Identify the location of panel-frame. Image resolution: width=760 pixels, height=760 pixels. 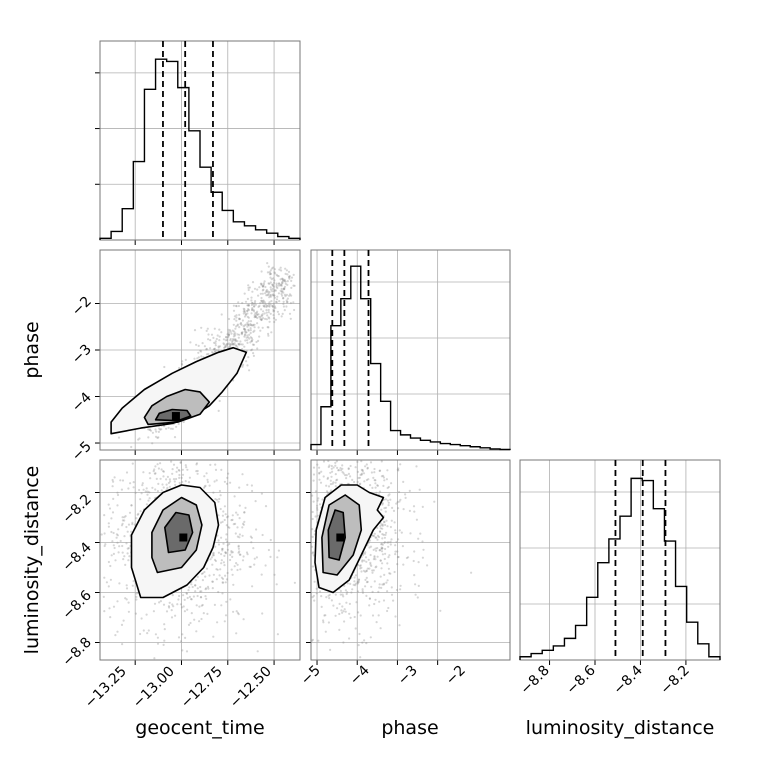
(620, 560).